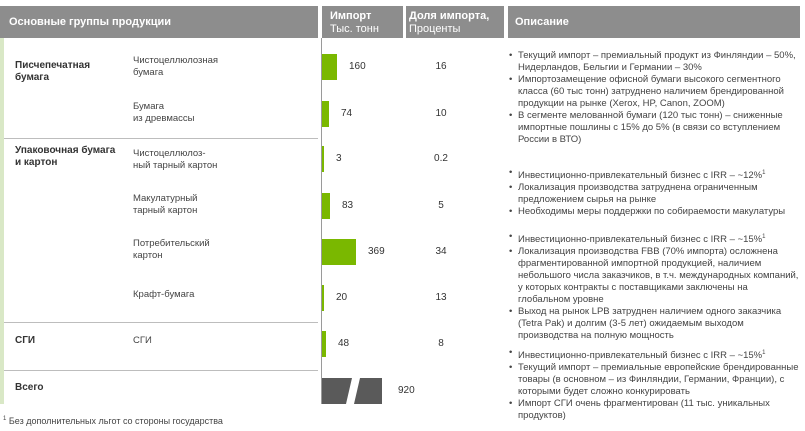 The image size is (805, 431). Describe the element at coordinates (2, 221) in the screenshot. I see `left-band` at that location.